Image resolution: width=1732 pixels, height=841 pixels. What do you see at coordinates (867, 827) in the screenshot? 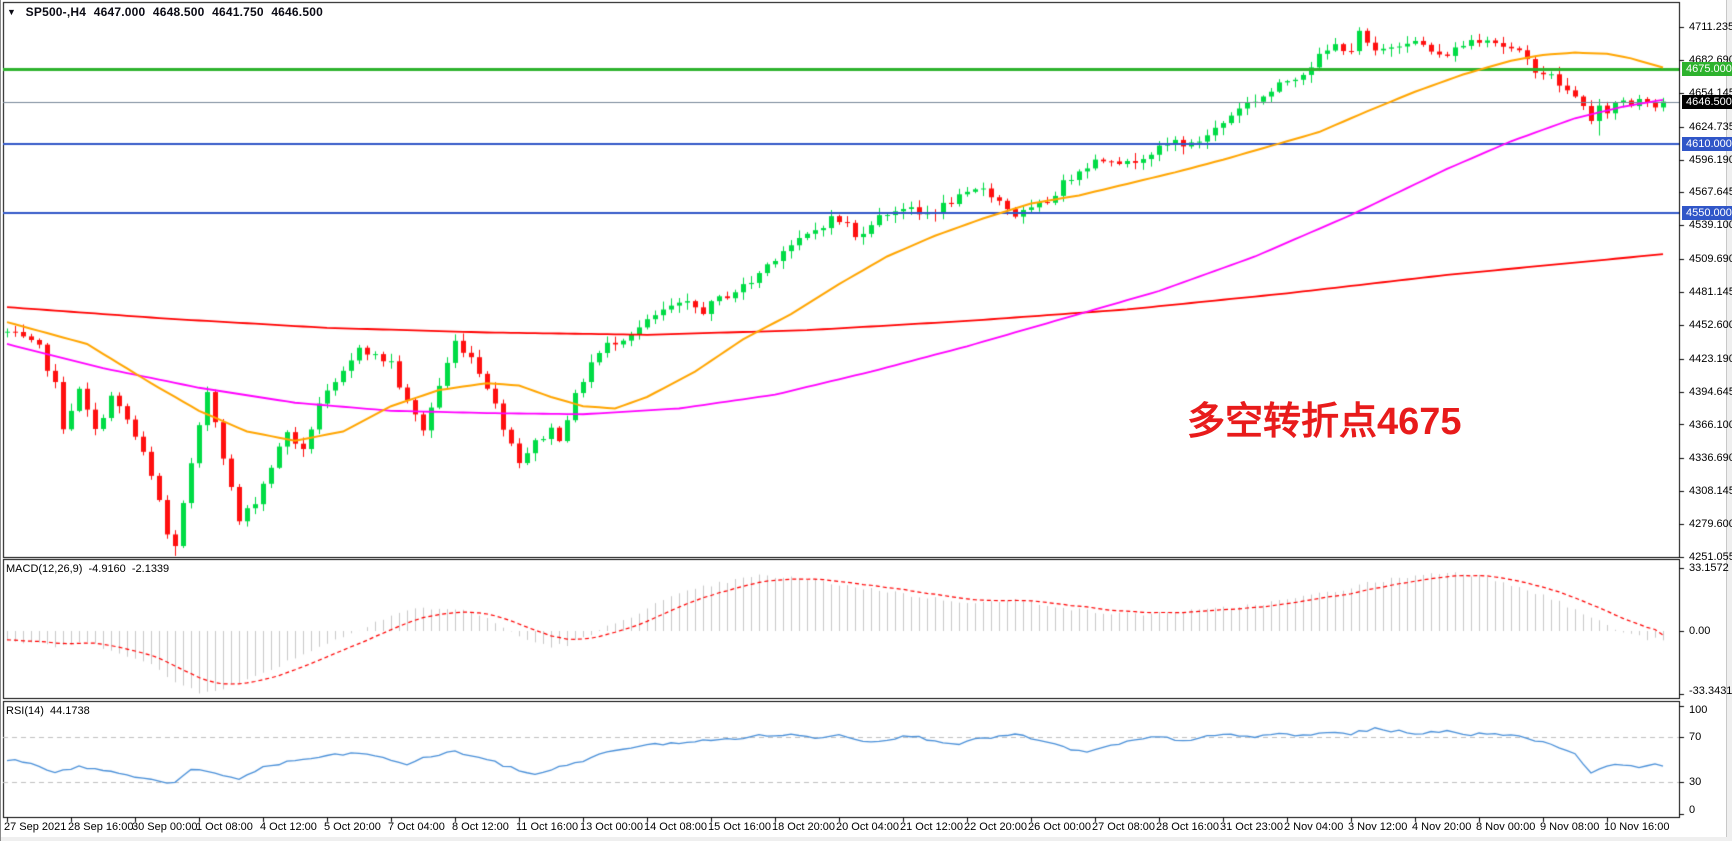
I see `time-axis-label: 20 Oct 04:00` at bounding box center [867, 827].